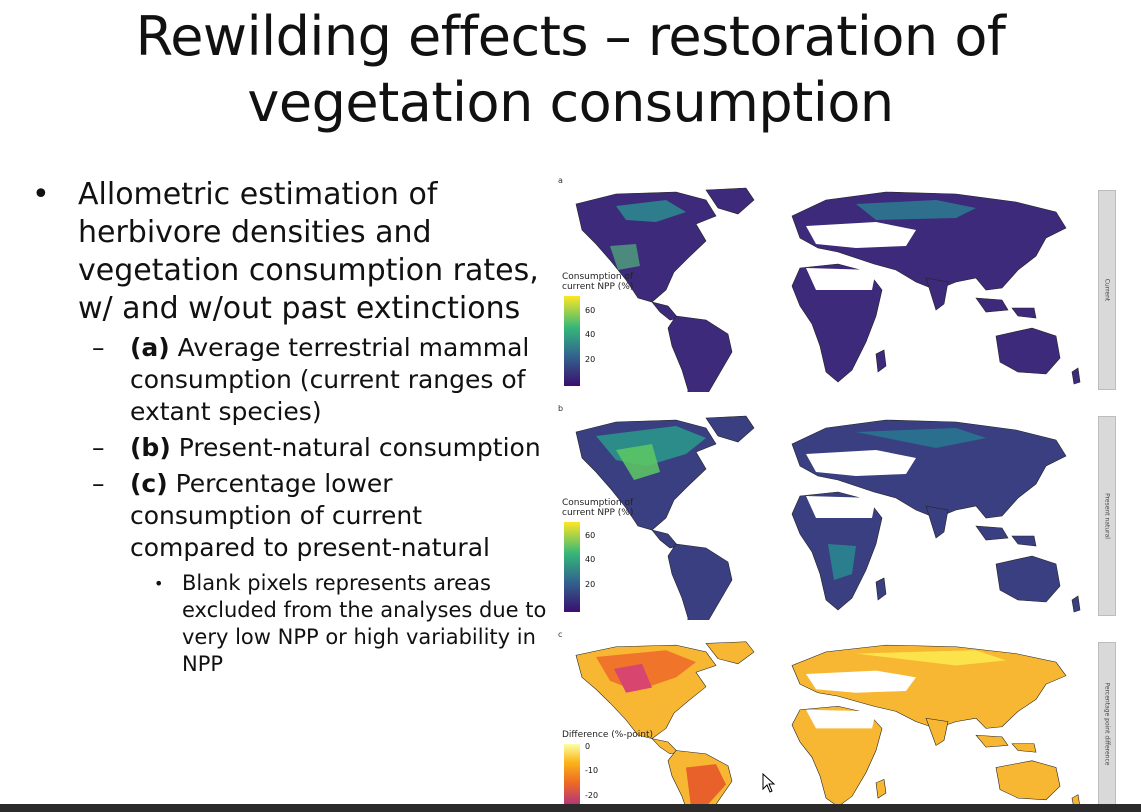  I want to click on legend-a-tick-20: 20, so click(590, 359).